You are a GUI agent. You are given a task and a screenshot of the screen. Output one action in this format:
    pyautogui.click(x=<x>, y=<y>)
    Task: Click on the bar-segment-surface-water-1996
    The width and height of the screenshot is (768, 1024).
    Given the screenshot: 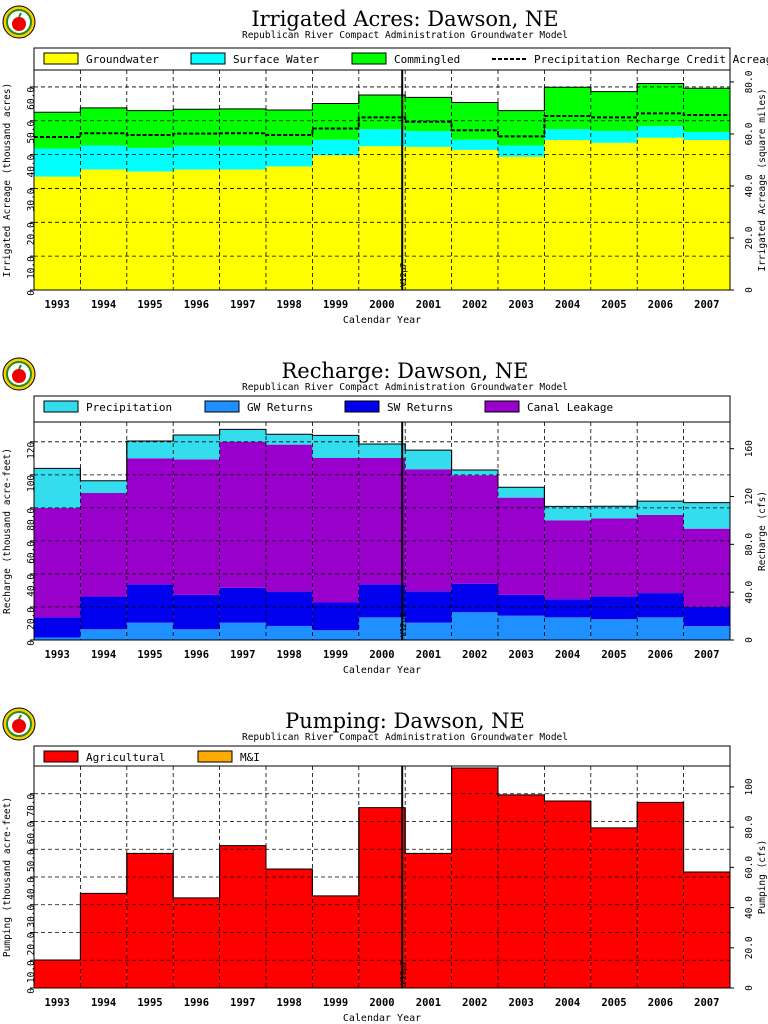 What is the action you would take?
    pyautogui.click(x=196, y=157)
    